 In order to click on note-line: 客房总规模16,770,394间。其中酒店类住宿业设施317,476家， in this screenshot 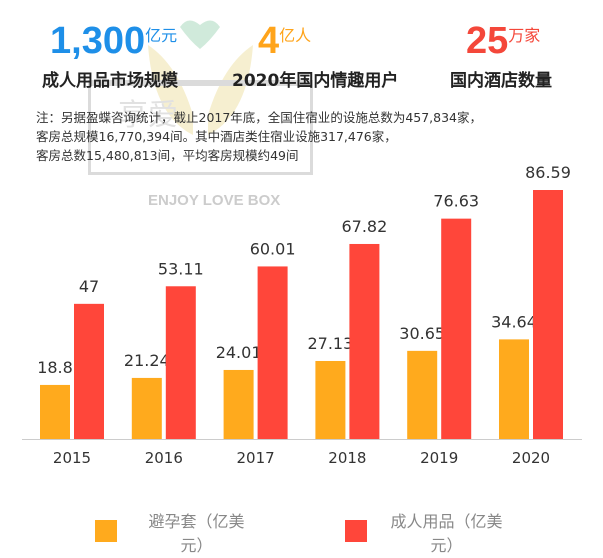, I will do `click(216, 136)`.